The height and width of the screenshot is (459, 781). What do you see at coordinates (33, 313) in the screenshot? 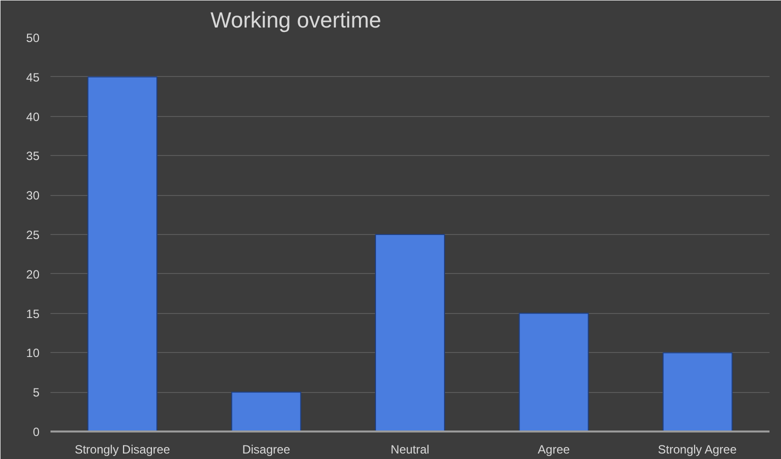
I see `y-tick-label: 15` at bounding box center [33, 313].